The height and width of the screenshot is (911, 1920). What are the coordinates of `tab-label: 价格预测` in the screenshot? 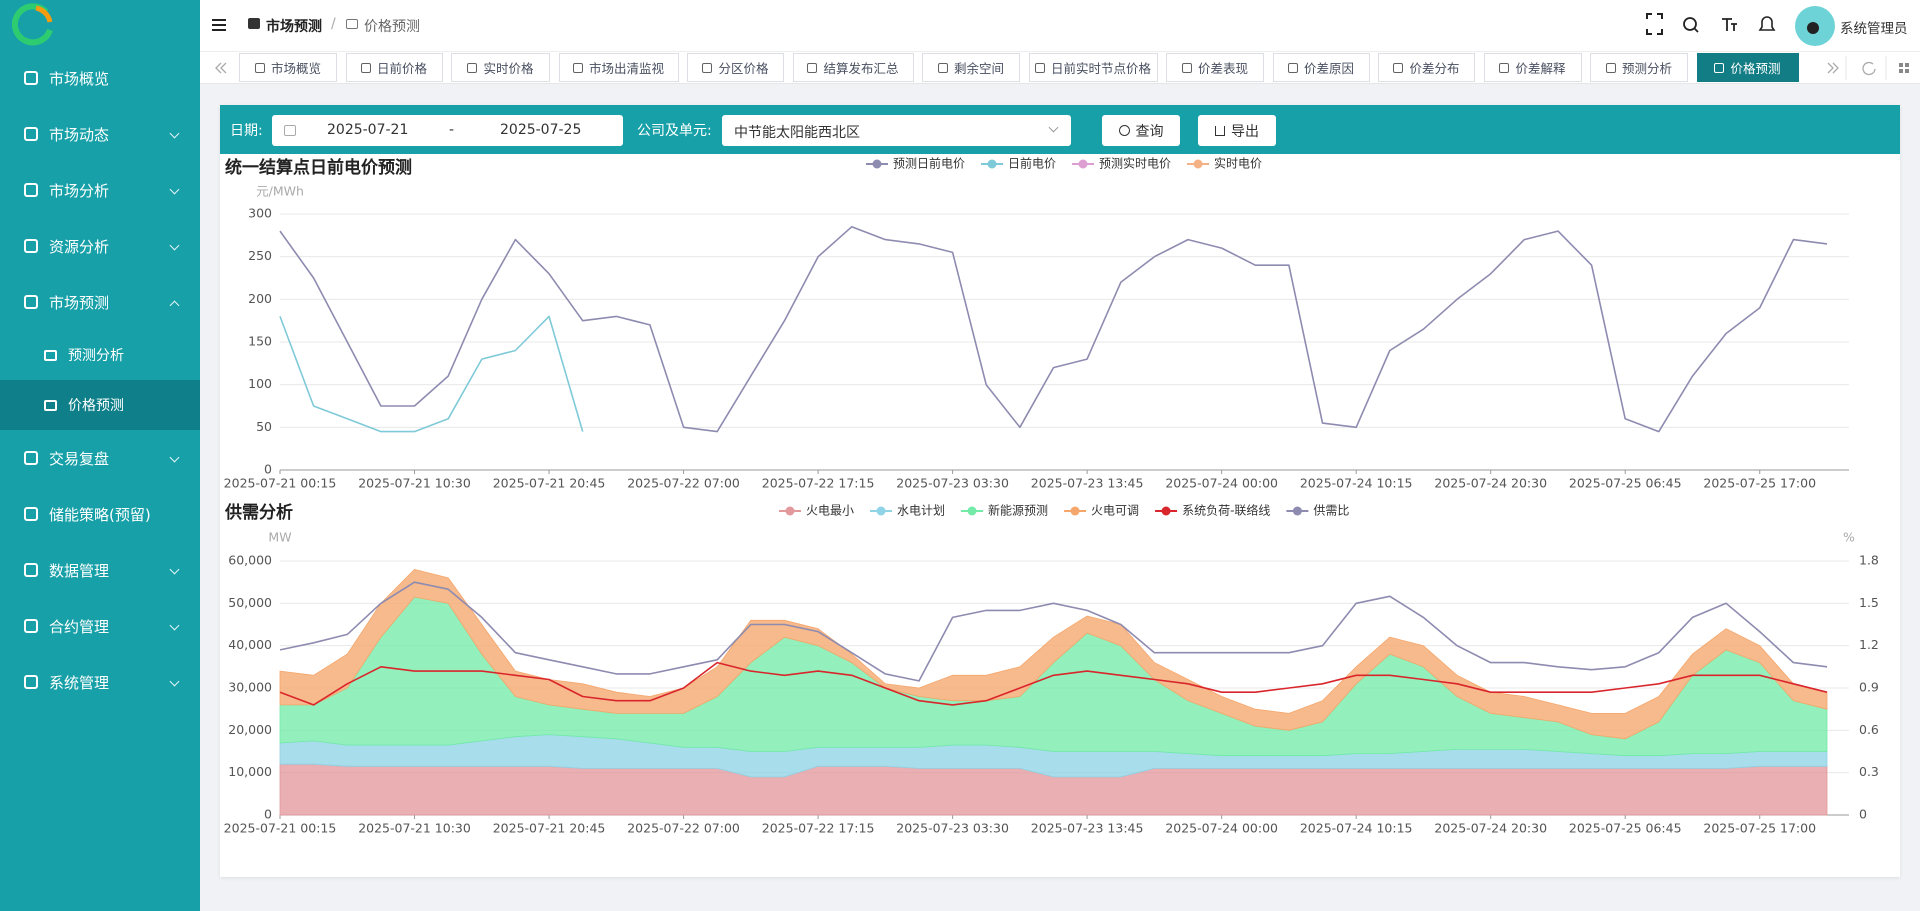 It's located at (1755, 68).